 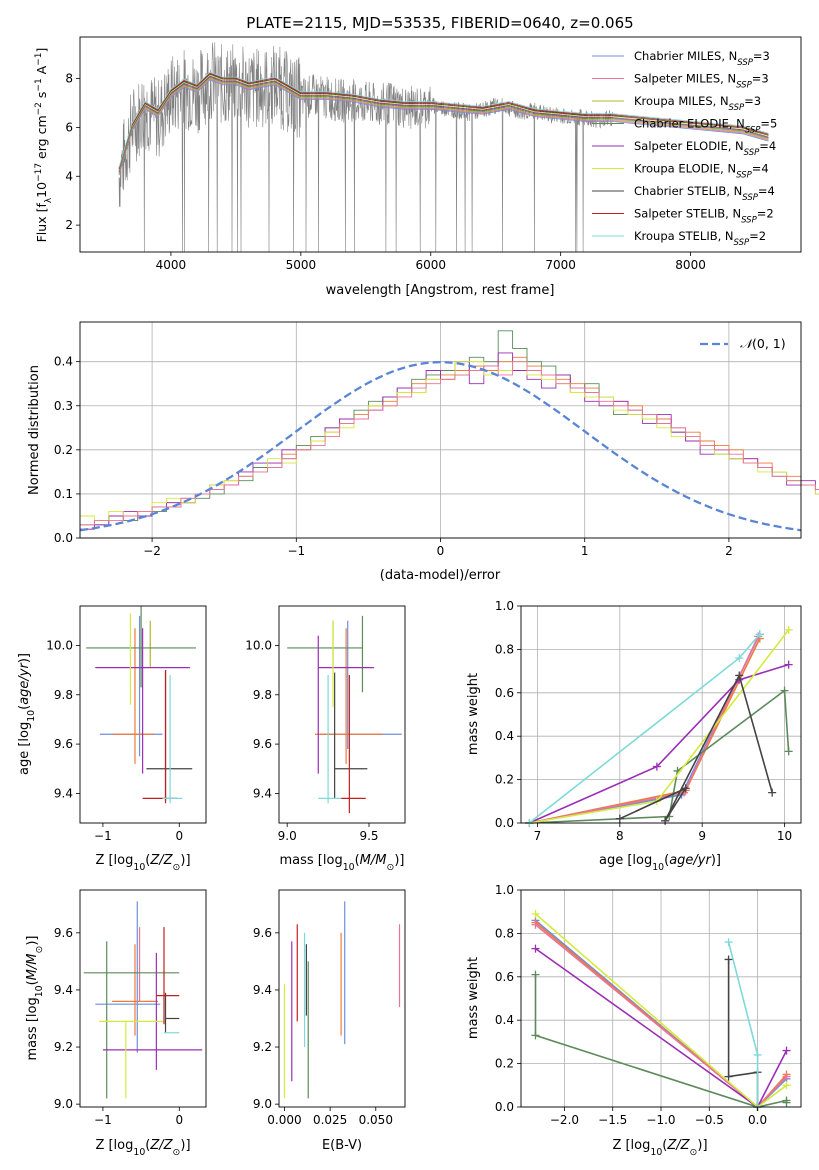 What do you see at coordinates (702, 58) in the screenshot?
I see `legend-entry: Chabrier MILES, NSSP=3` at bounding box center [702, 58].